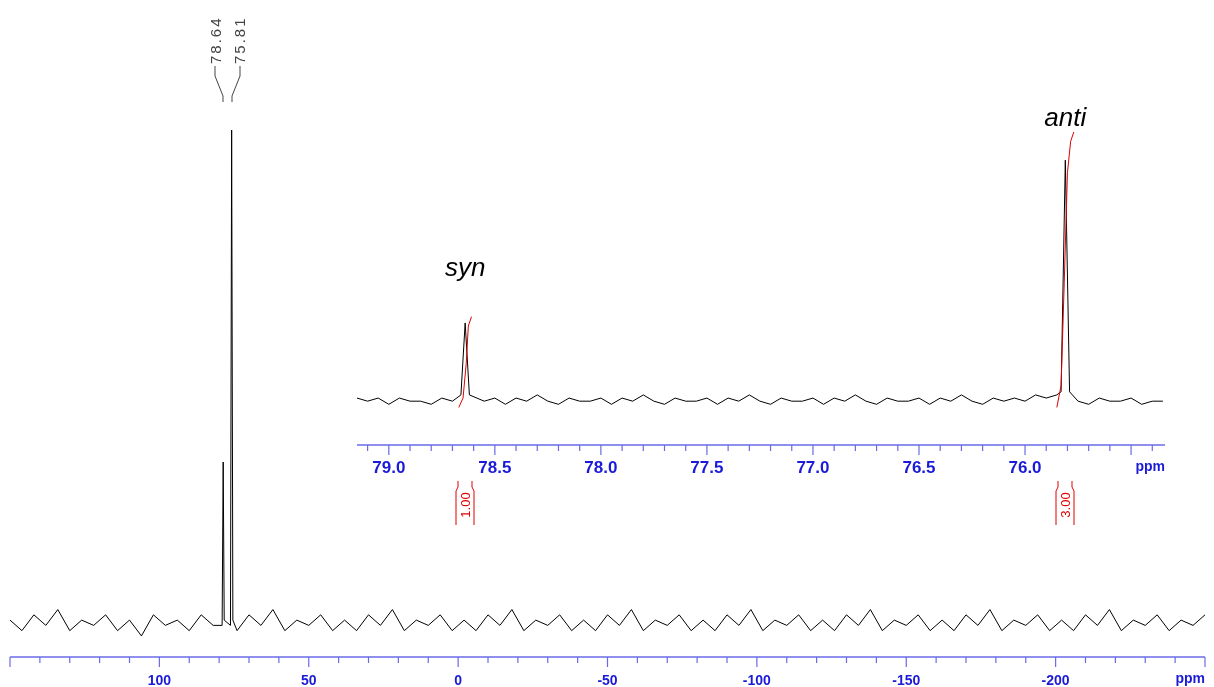  What do you see at coordinates (607, 679) in the screenshot?
I see `x-tick-label: -50` at bounding box center [607, 679].